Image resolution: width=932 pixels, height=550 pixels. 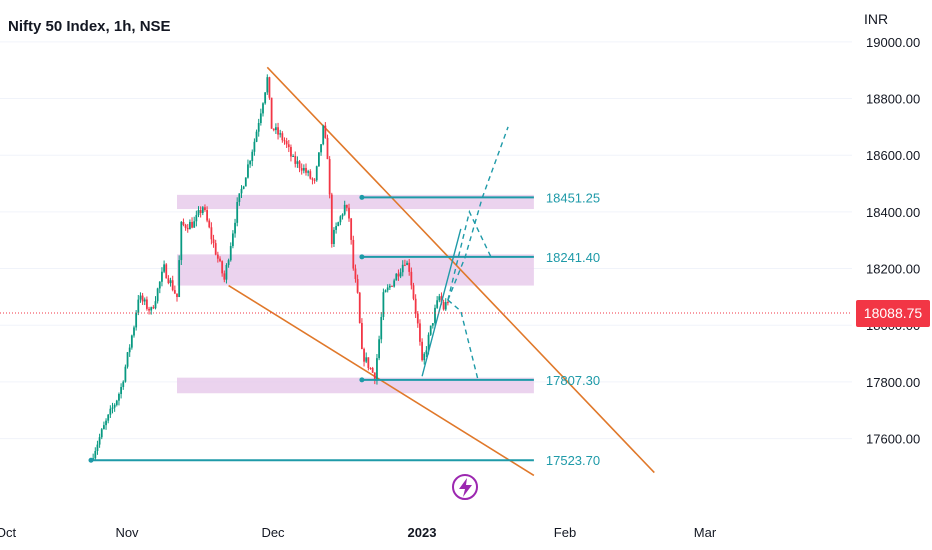 I want to click on y-tick-label: 17600.00, so click(x=893, y=439).